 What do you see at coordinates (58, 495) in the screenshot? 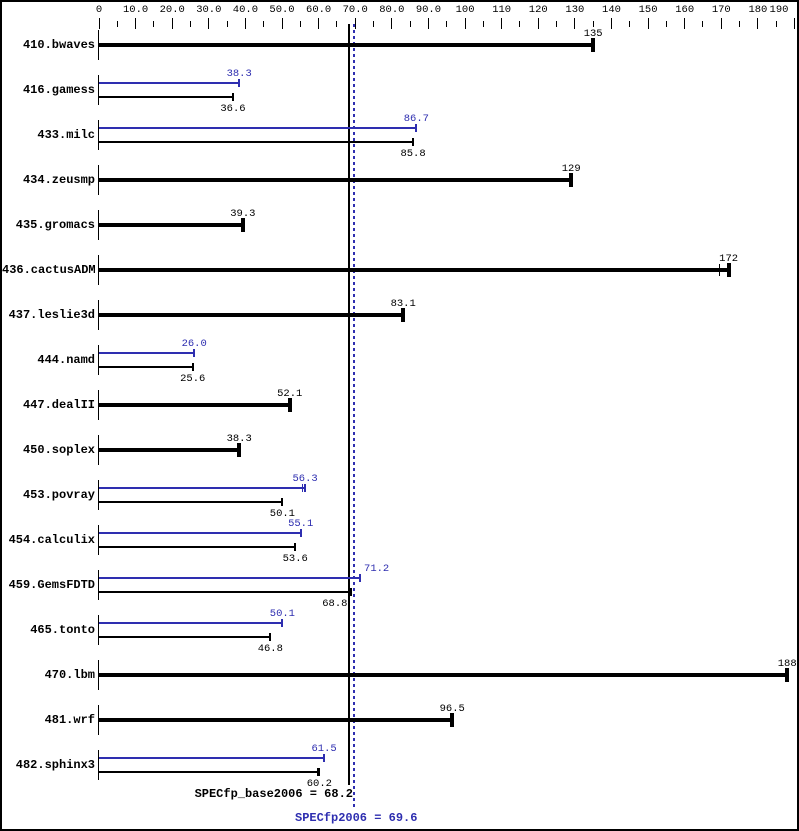
I see `benchmark-label: 453.povray` at bounding box center [58, 495].